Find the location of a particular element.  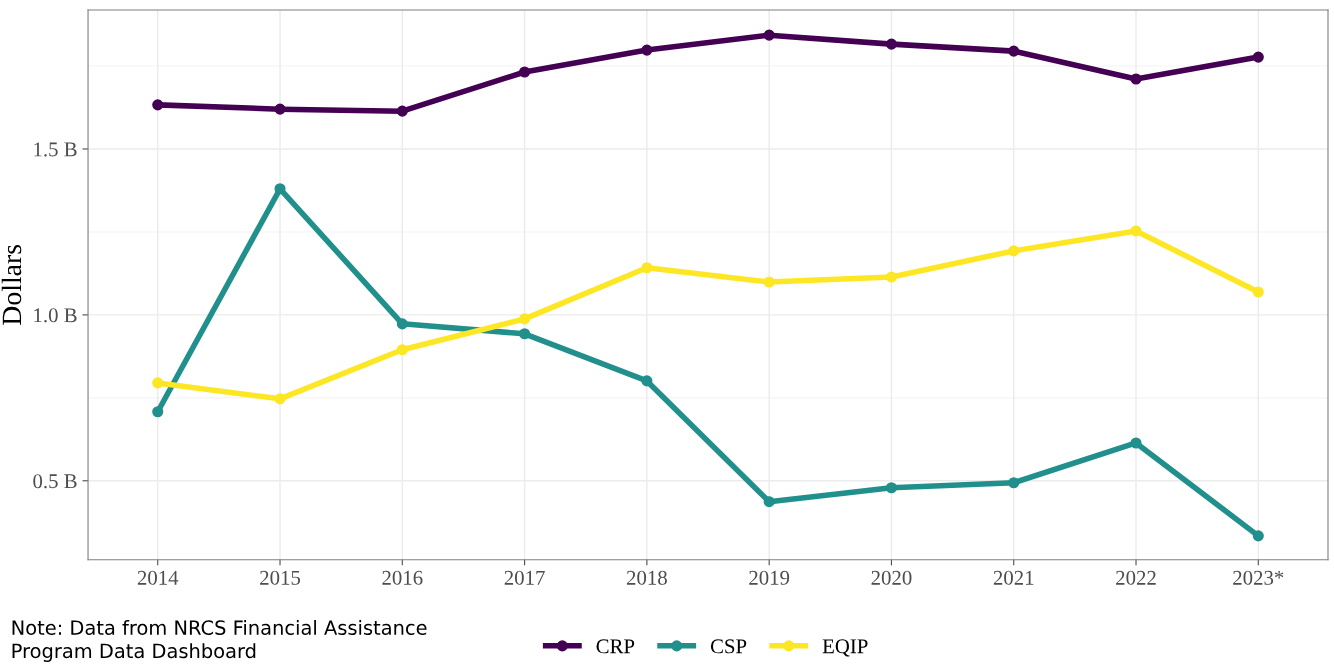

y-tick-label: 1.5 B is located at coordinates (55, 149).